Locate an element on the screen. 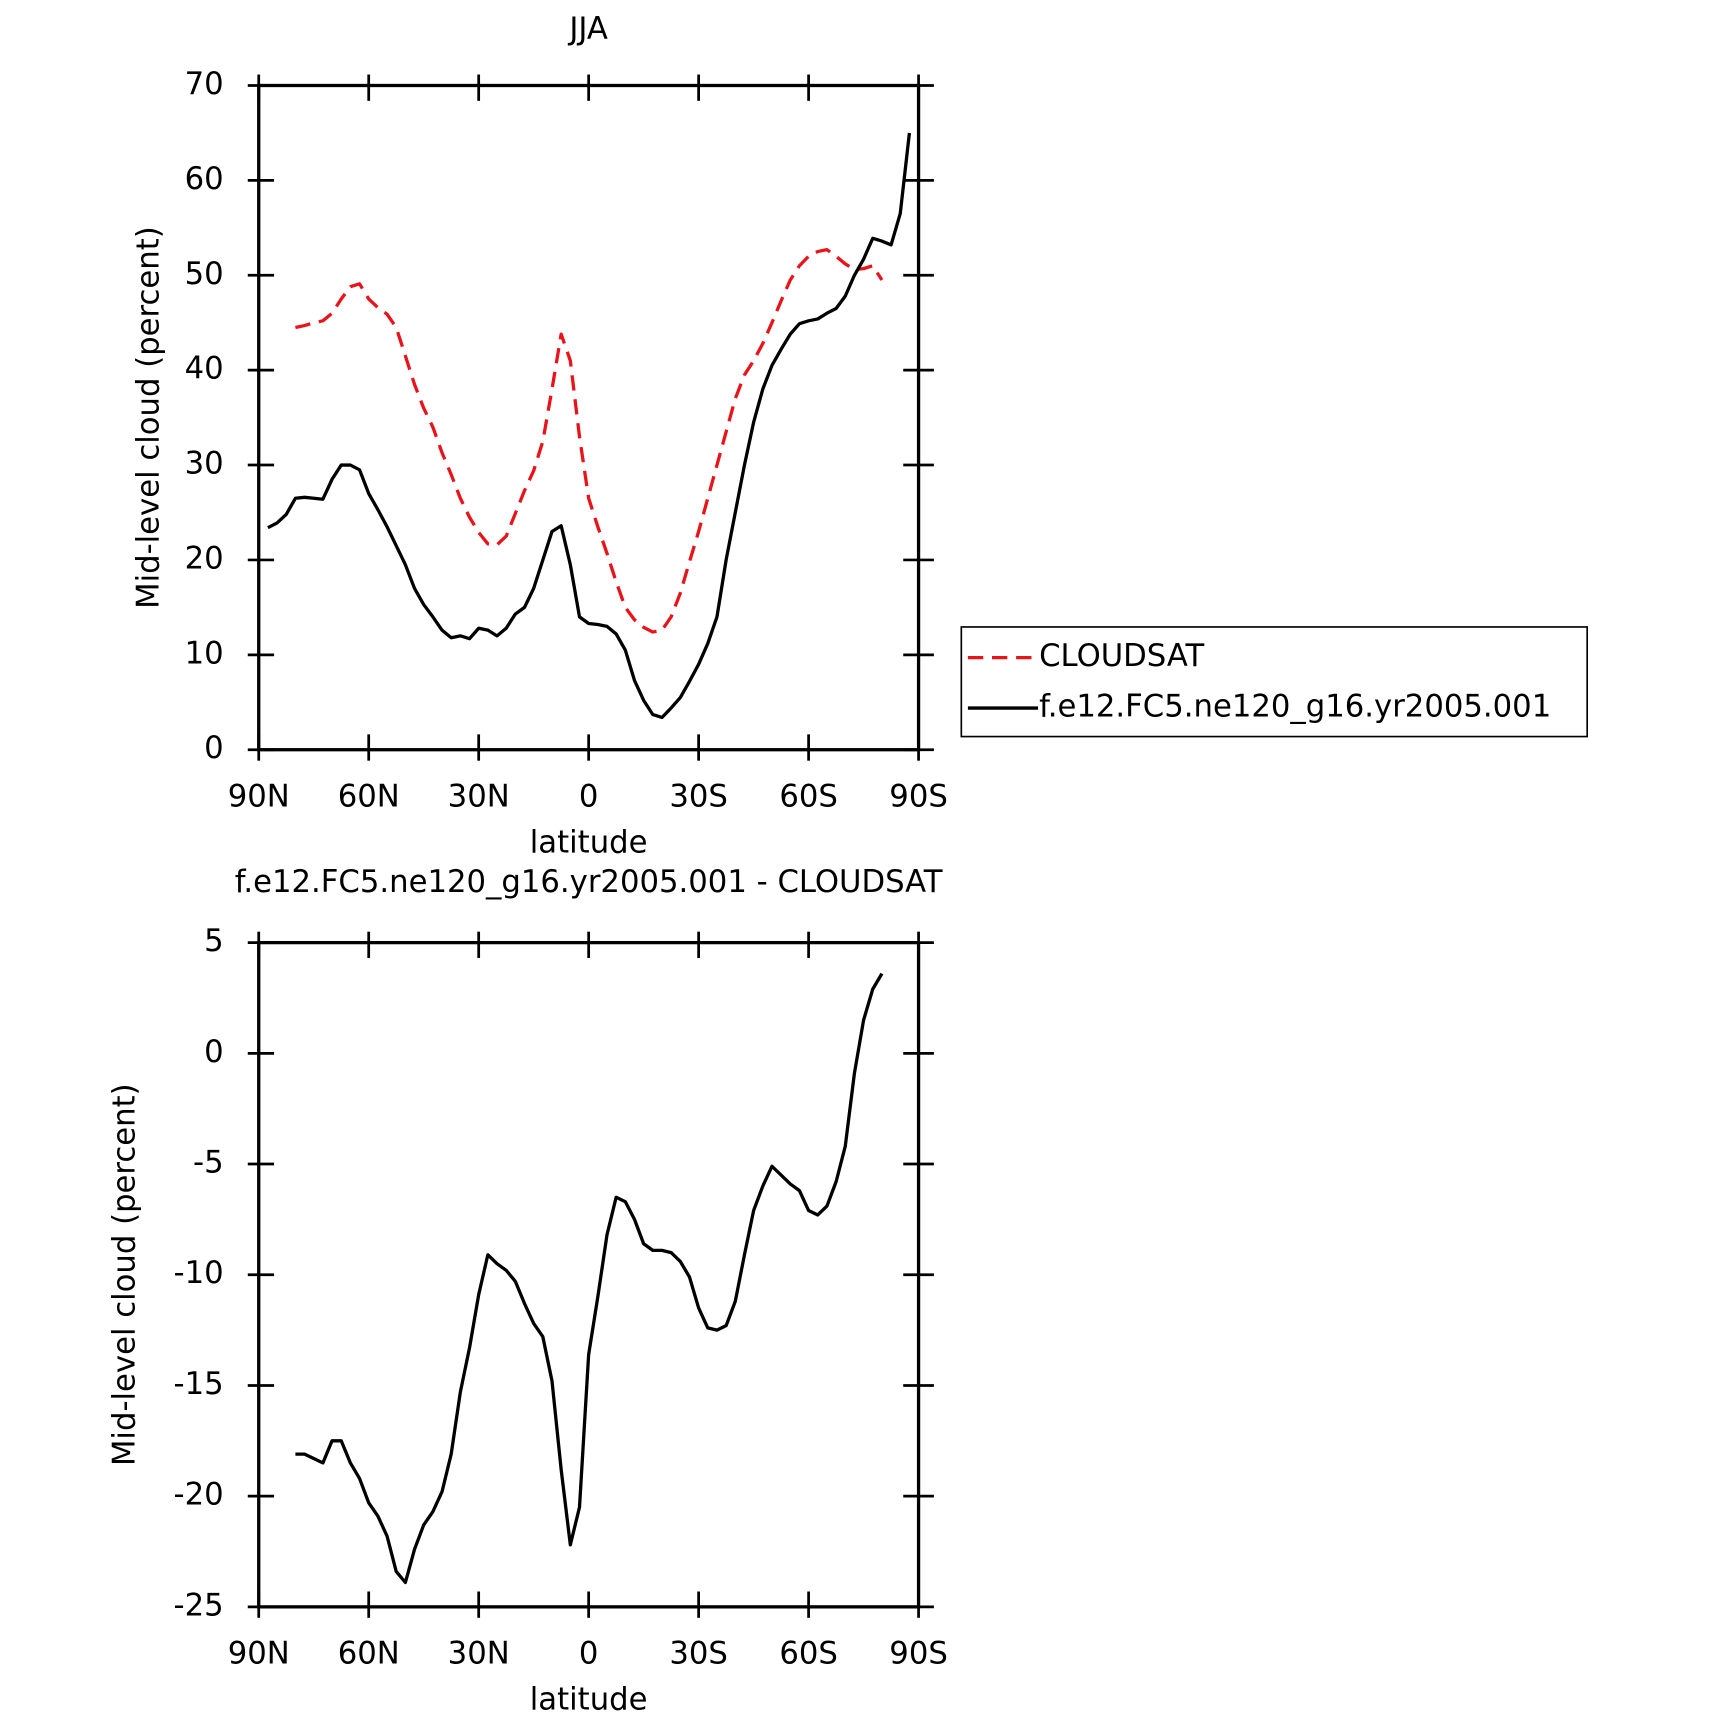 This screenshot has height=1734, width=1710. legend-box is located at coordinates (1274, 682).